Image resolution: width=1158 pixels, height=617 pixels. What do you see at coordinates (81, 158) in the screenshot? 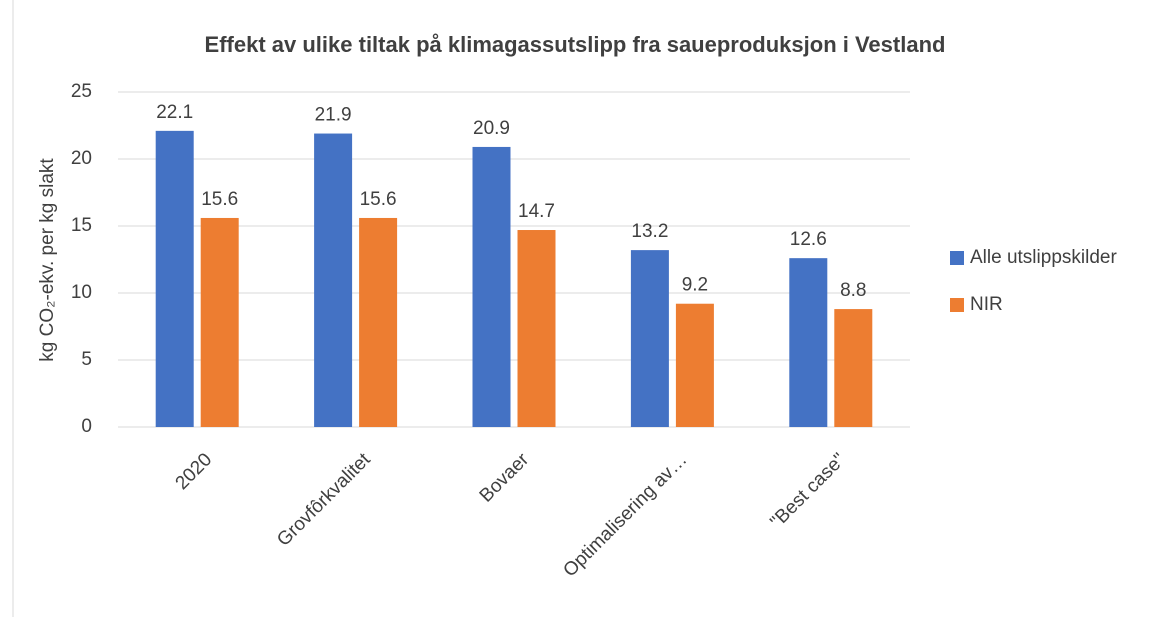
I see `y-tick-label: 20` at bounding box center [81, 158].